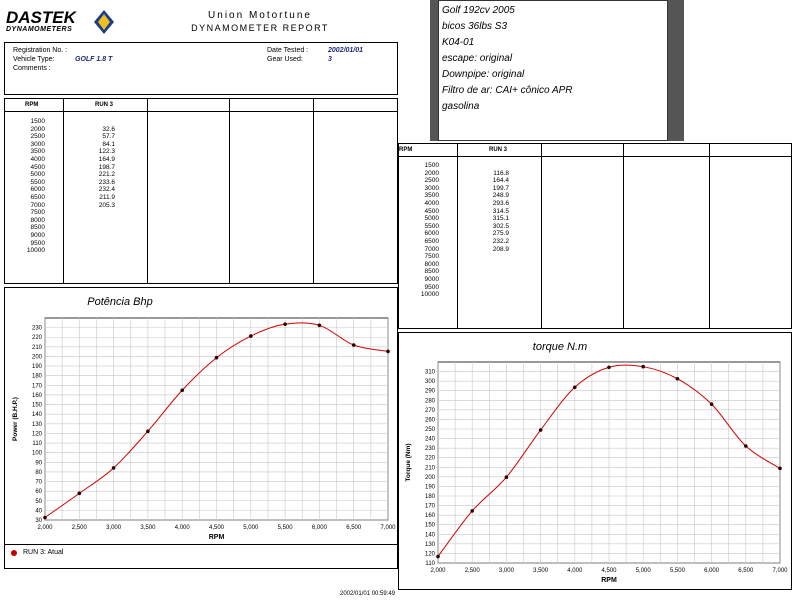 Image resolution: width=796 pixels, height=601 pixels. Describe the element at coordinates (183, 528) in the screenshot. I see `x-tick-label: 4,000` at that location.